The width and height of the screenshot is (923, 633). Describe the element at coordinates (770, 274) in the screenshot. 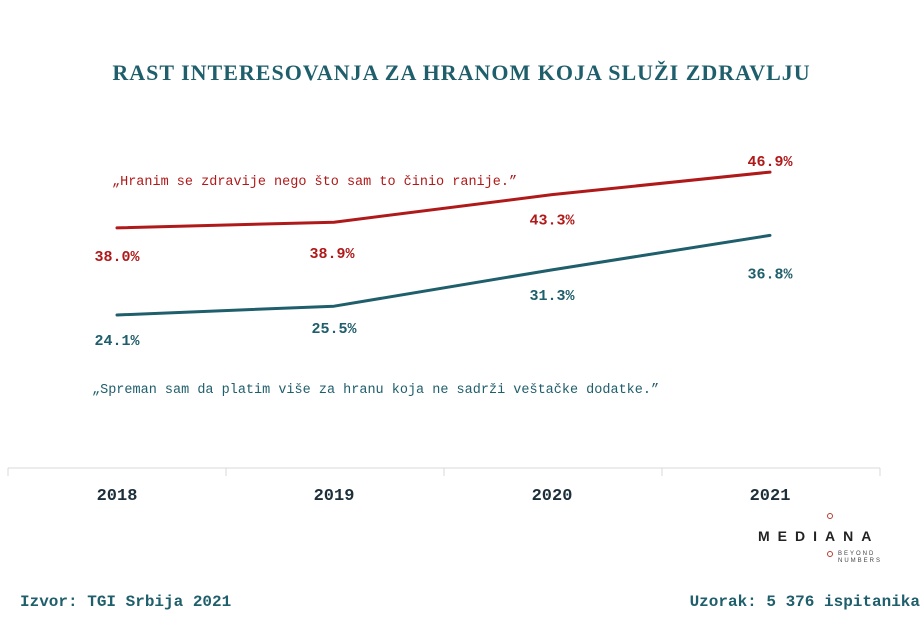

I see `data-label: 36.8%` at that location.